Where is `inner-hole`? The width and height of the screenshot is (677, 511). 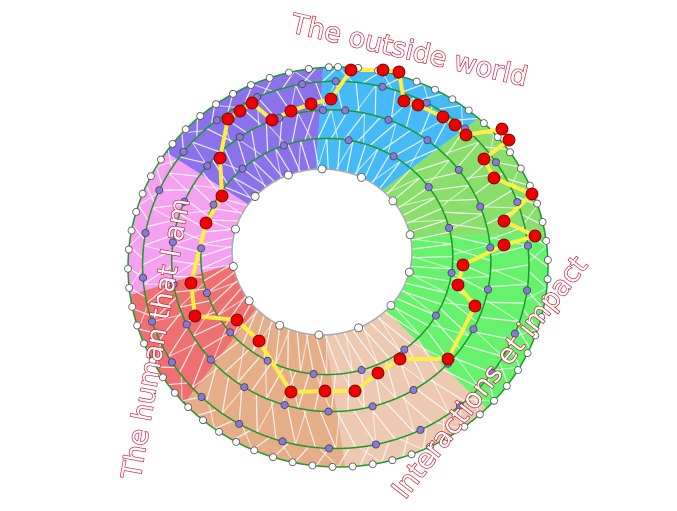 inner-hole is located at coordinates (322, 252).